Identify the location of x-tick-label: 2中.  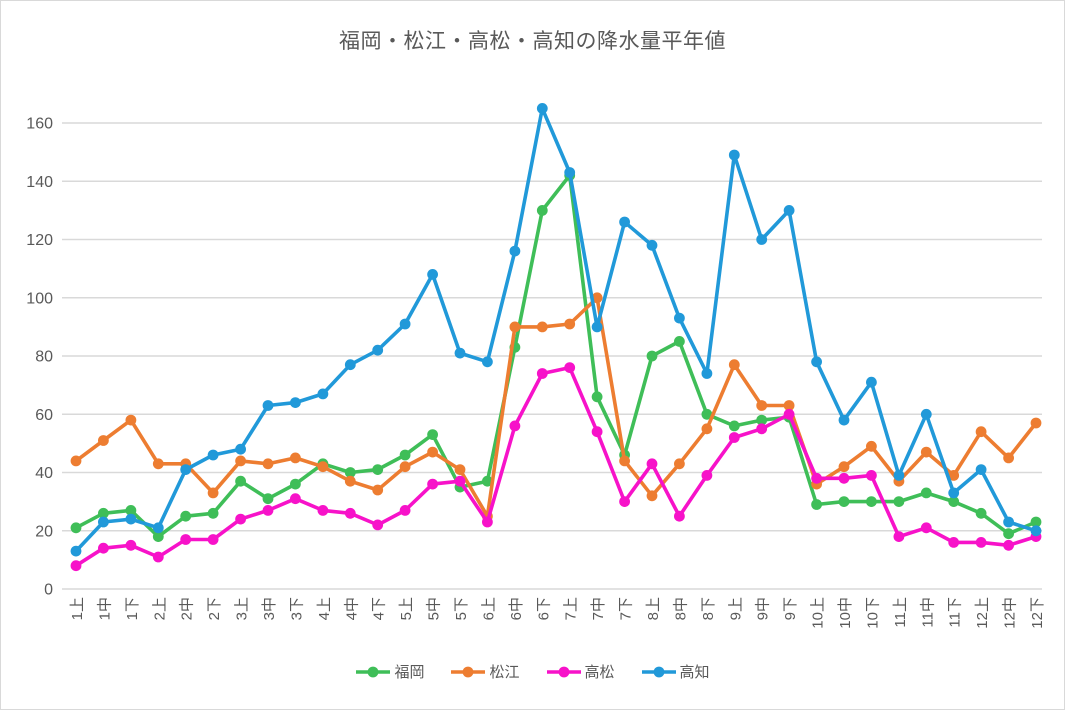
(187, 608).